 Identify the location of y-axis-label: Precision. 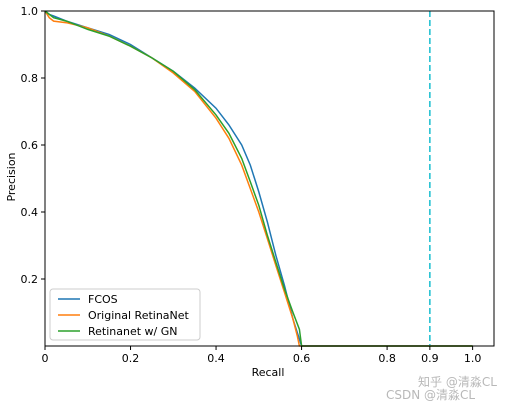
(11, 176).